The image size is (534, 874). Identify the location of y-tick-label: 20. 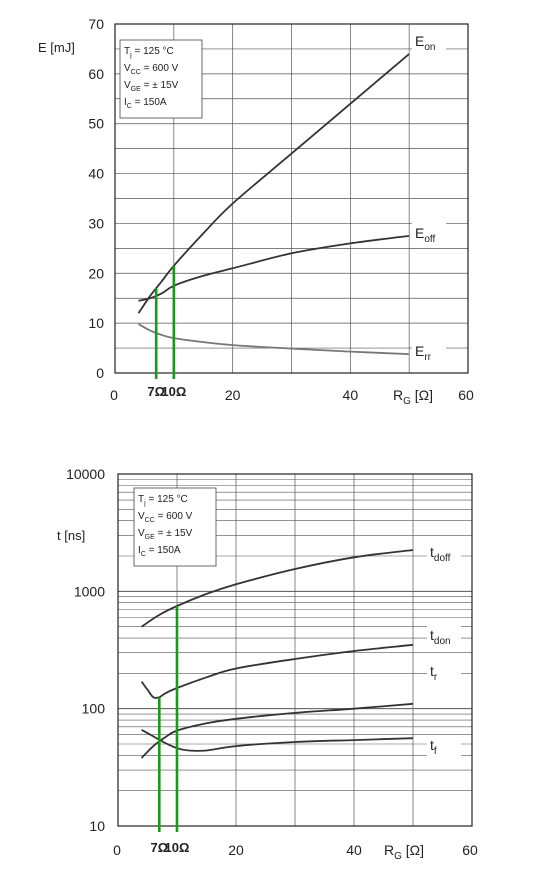
(96, 273).